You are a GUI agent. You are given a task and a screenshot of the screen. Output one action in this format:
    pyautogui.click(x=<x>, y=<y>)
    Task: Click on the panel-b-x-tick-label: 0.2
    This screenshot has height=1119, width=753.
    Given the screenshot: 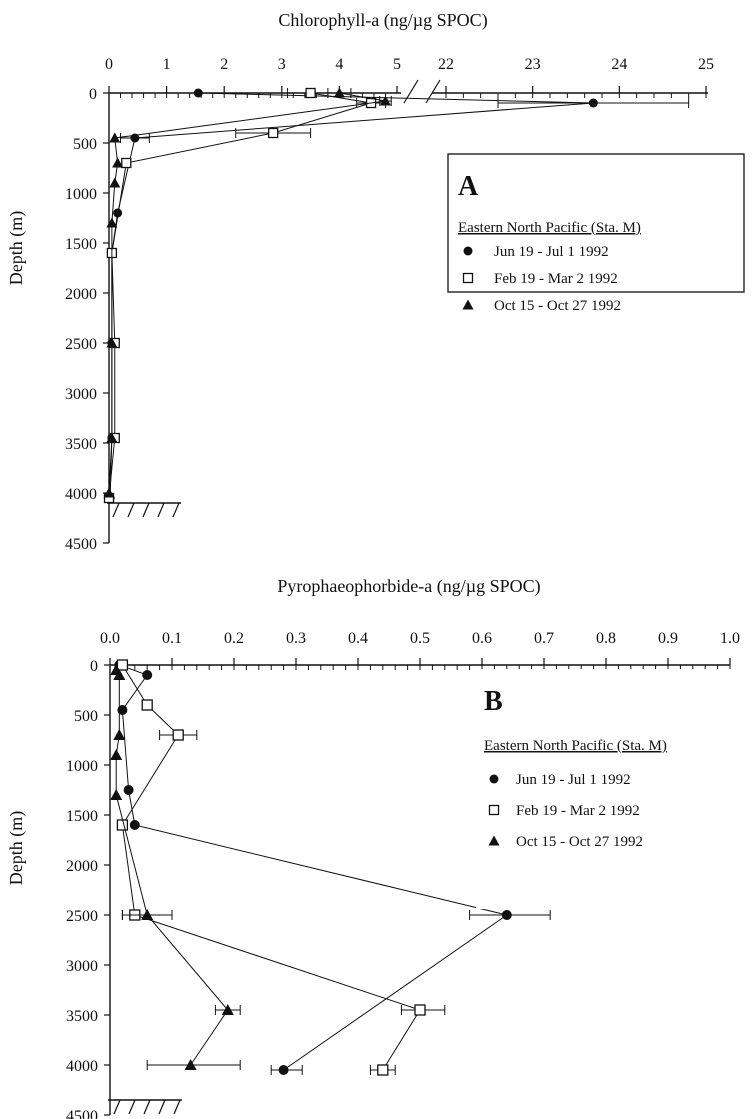 What is the action you would take?
    pyautogui.click(x=234, y=638)
    